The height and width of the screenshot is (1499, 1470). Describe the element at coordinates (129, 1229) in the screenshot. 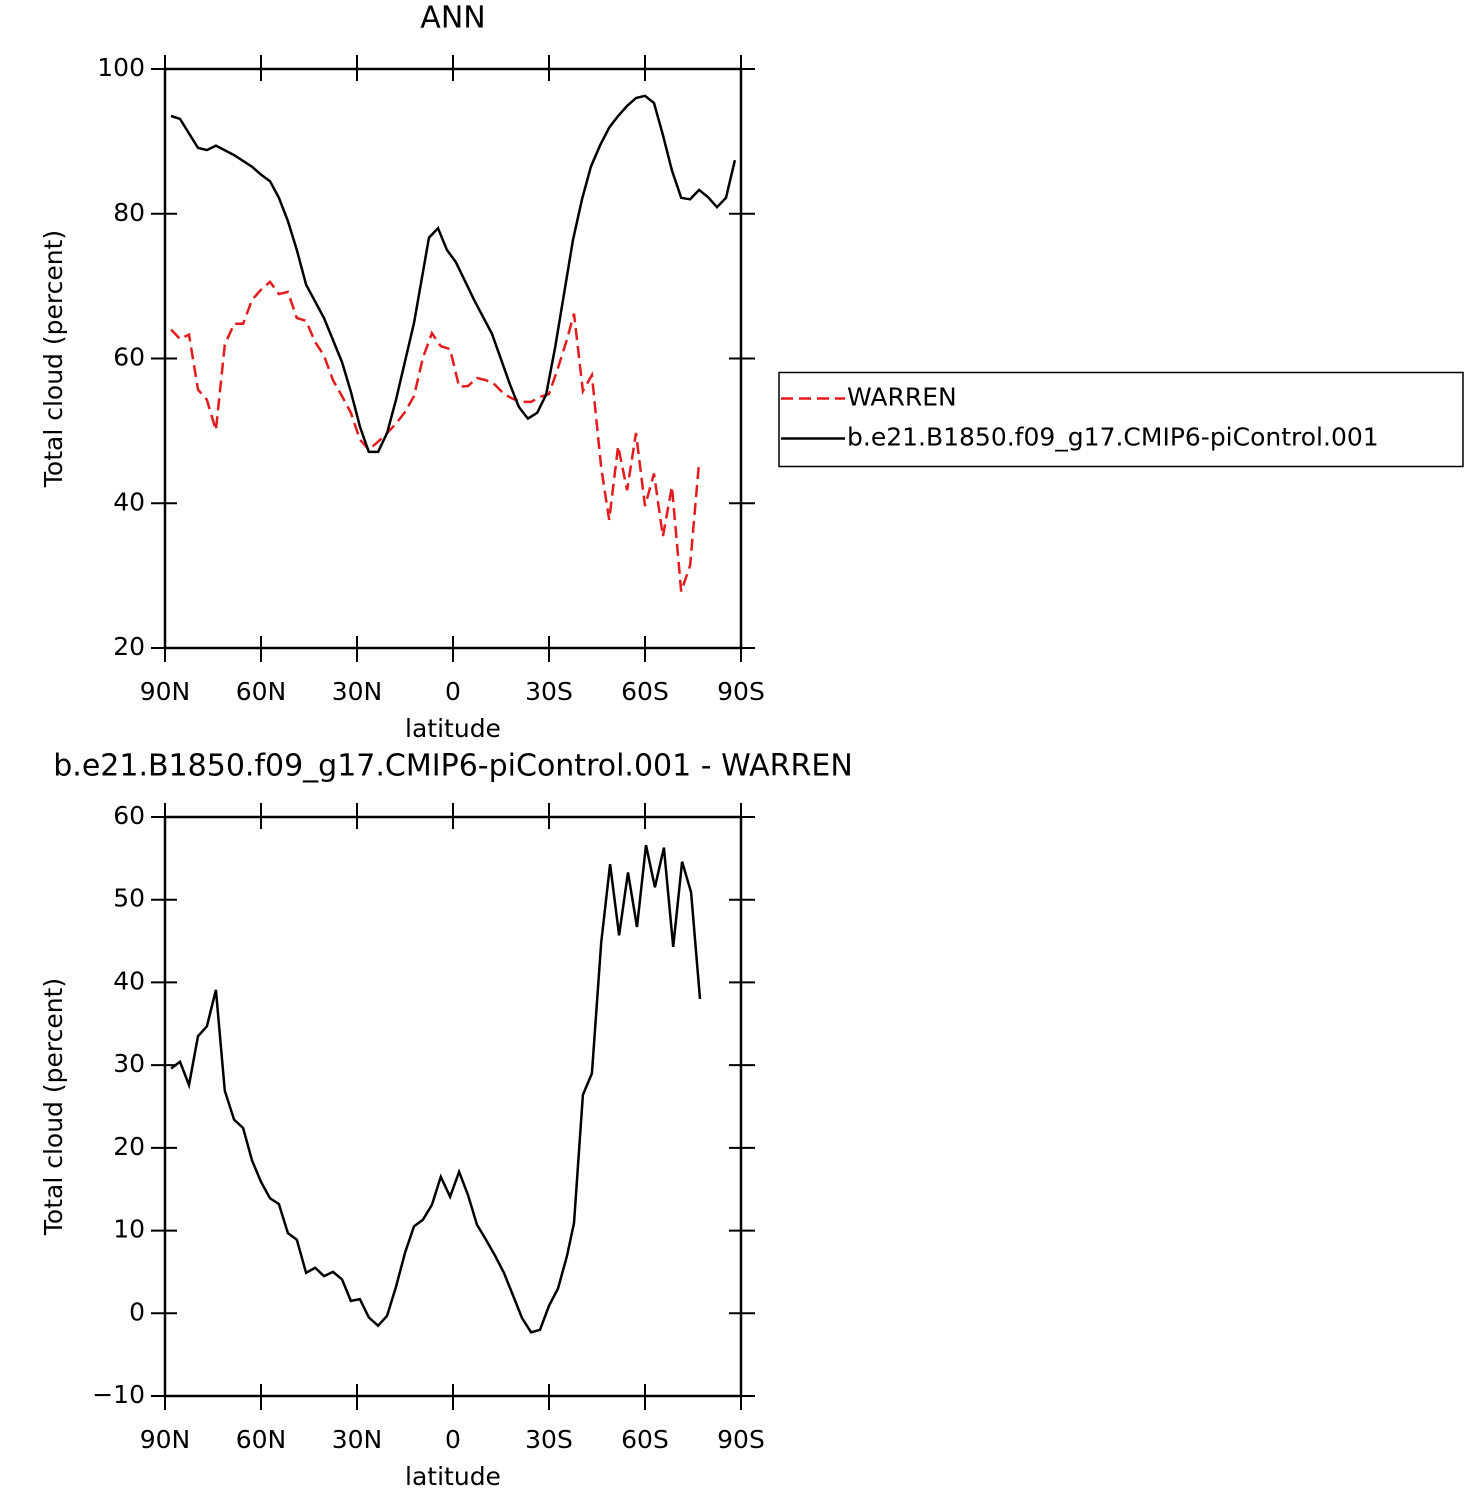

I see `y-tick-label: 10` at that location.